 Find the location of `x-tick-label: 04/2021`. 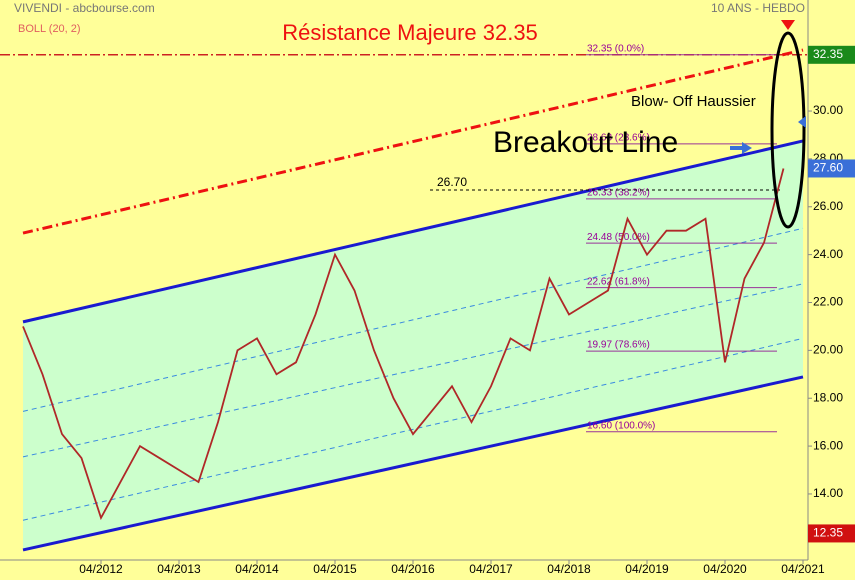

x-tick-label: 04/2021 is located at coordinates (803, 569).